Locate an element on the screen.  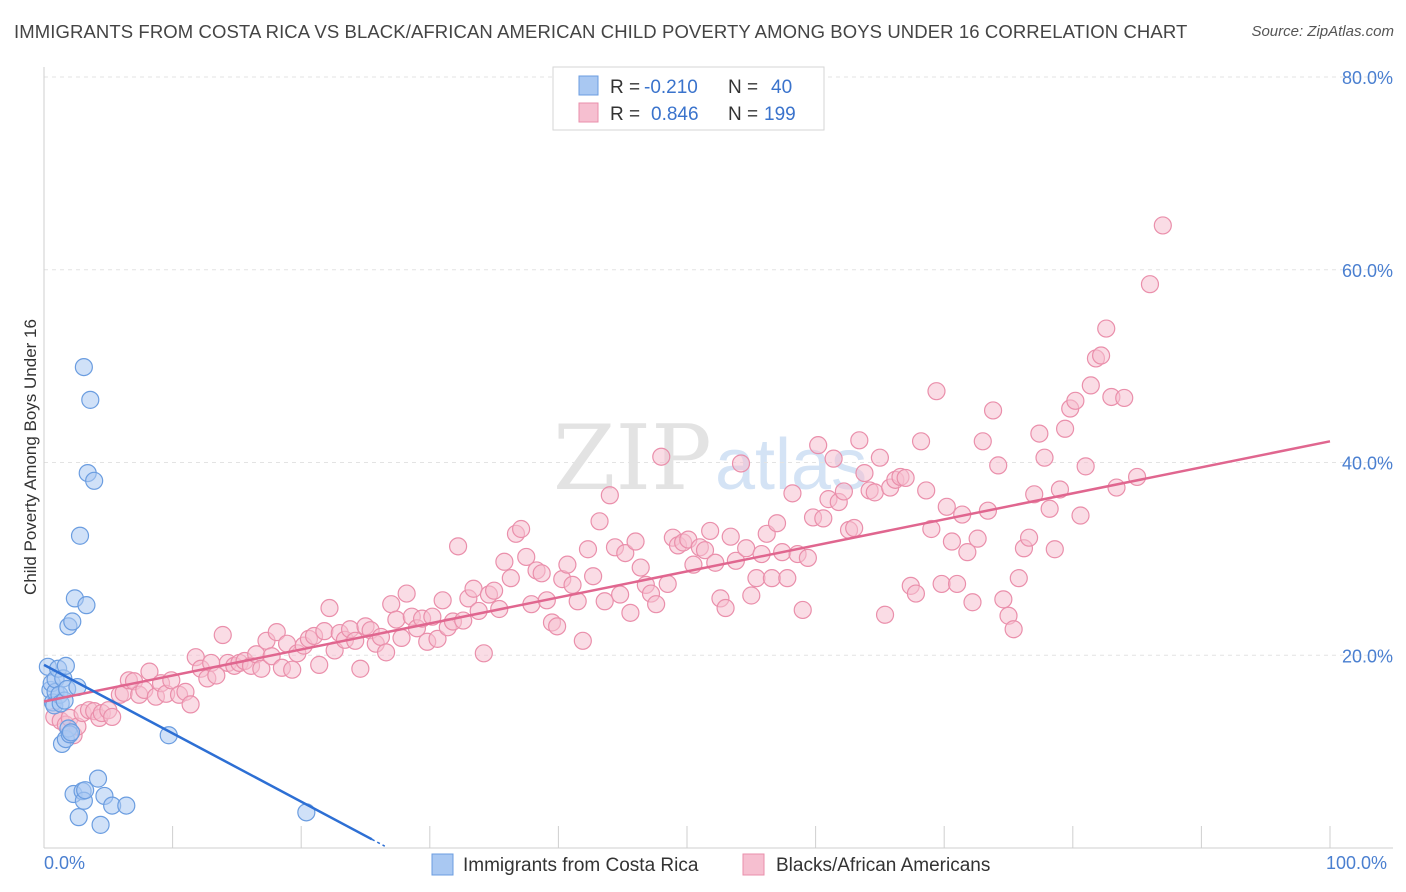
chart-source: Source: ZipAtlas.com is located at coordinates (1322, 31).